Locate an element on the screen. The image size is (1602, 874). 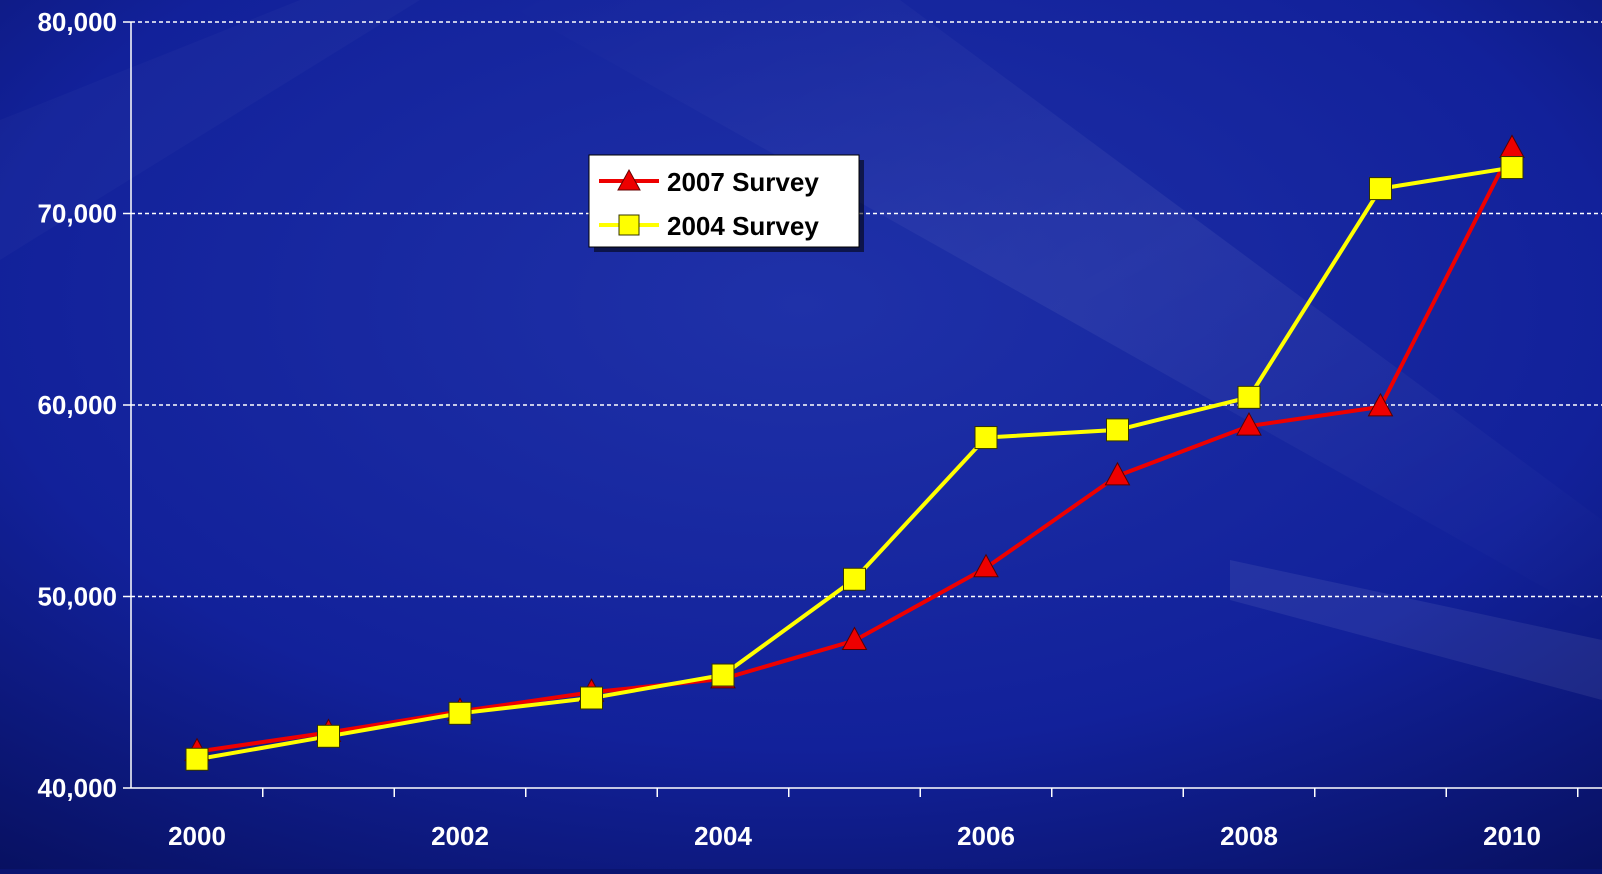
x-tick-label: 2004 is located at coordinates (723, 836).